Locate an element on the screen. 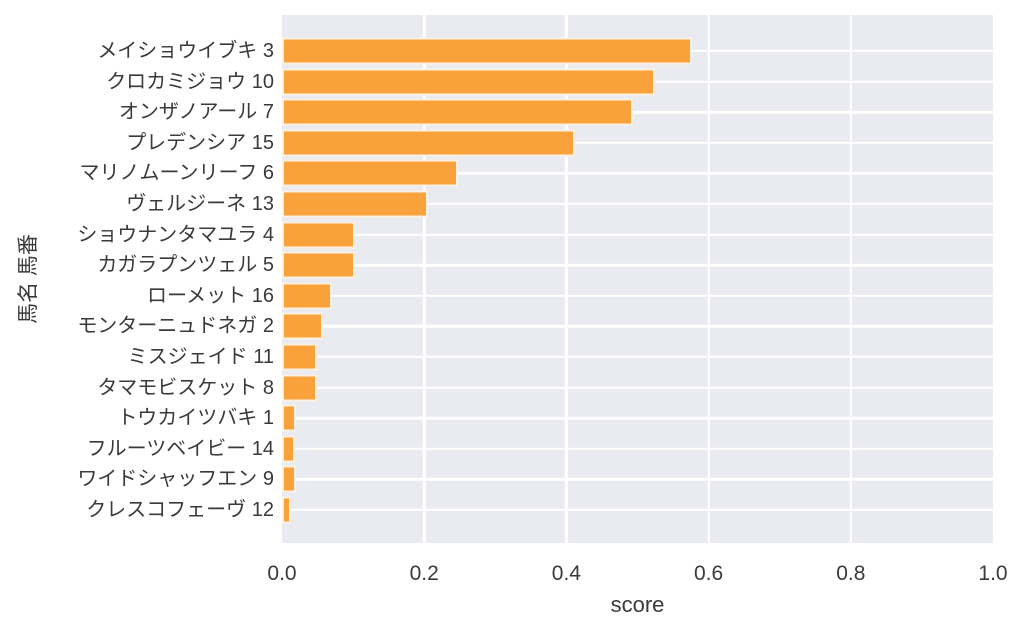 The height and width of the screenshot is (629, 1024). bar-クレスコフェーヴ 12 is located at coordinates (286, 510).